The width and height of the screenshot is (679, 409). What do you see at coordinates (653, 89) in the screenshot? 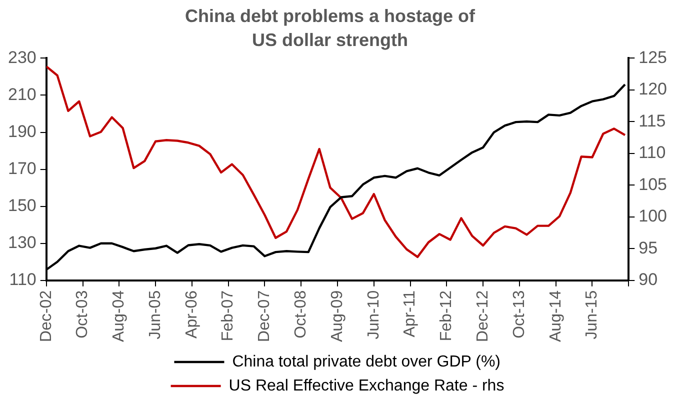
I see `y2-tick-label: 120` at bounding box center [653, 89].